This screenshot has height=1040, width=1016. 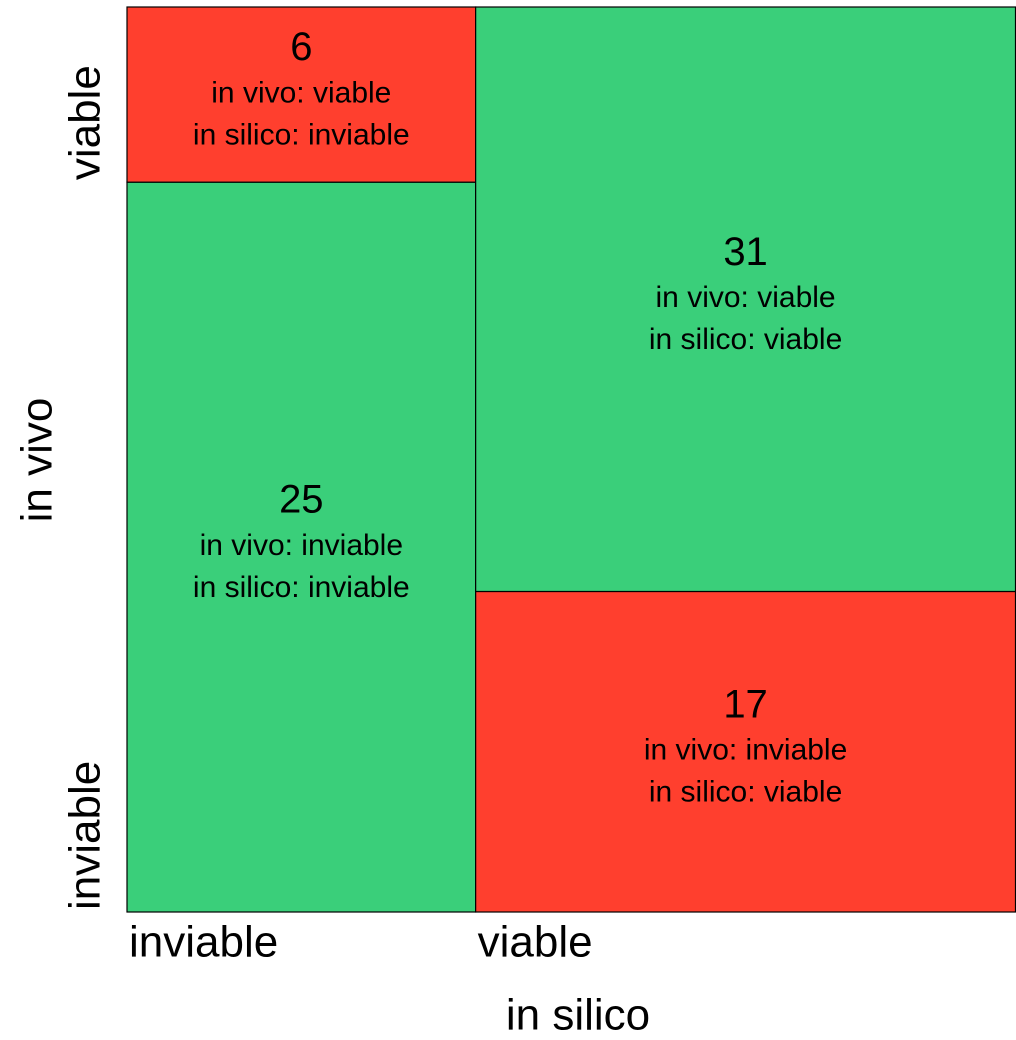 What do you see at coordinates (301, 47) in the screenshot?
I see `cell-count: 6` at bounding box center [301, 47].